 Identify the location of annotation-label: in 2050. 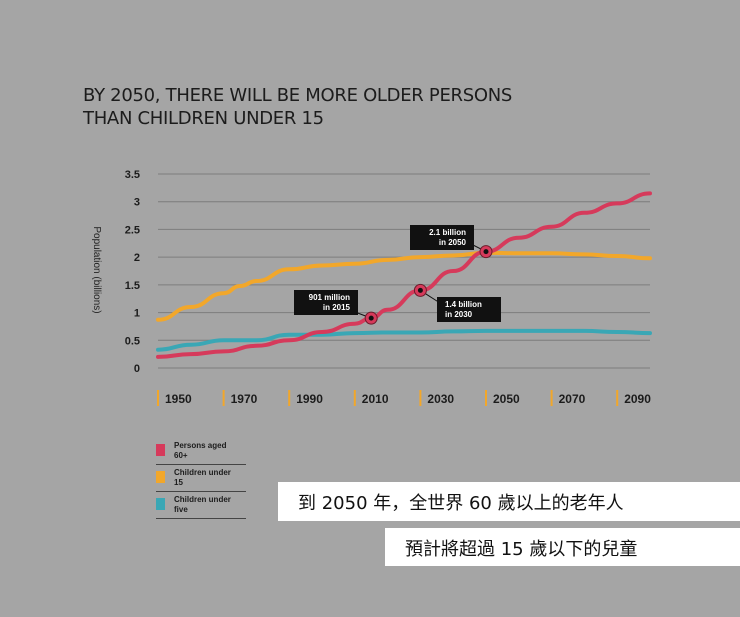
(453, 242).